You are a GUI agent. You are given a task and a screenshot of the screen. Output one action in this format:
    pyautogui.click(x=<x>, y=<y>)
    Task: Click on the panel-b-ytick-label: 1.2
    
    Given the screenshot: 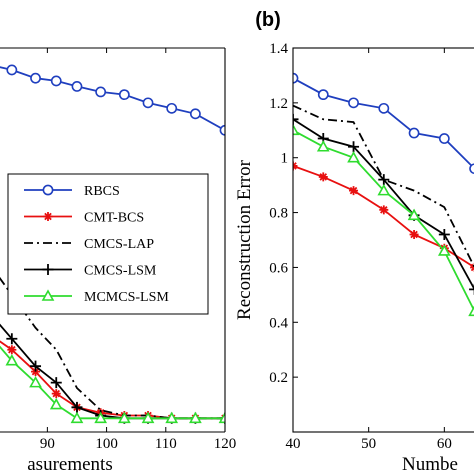 What is the action you would take?
    pyautogui.click(x=278, y=104)
    